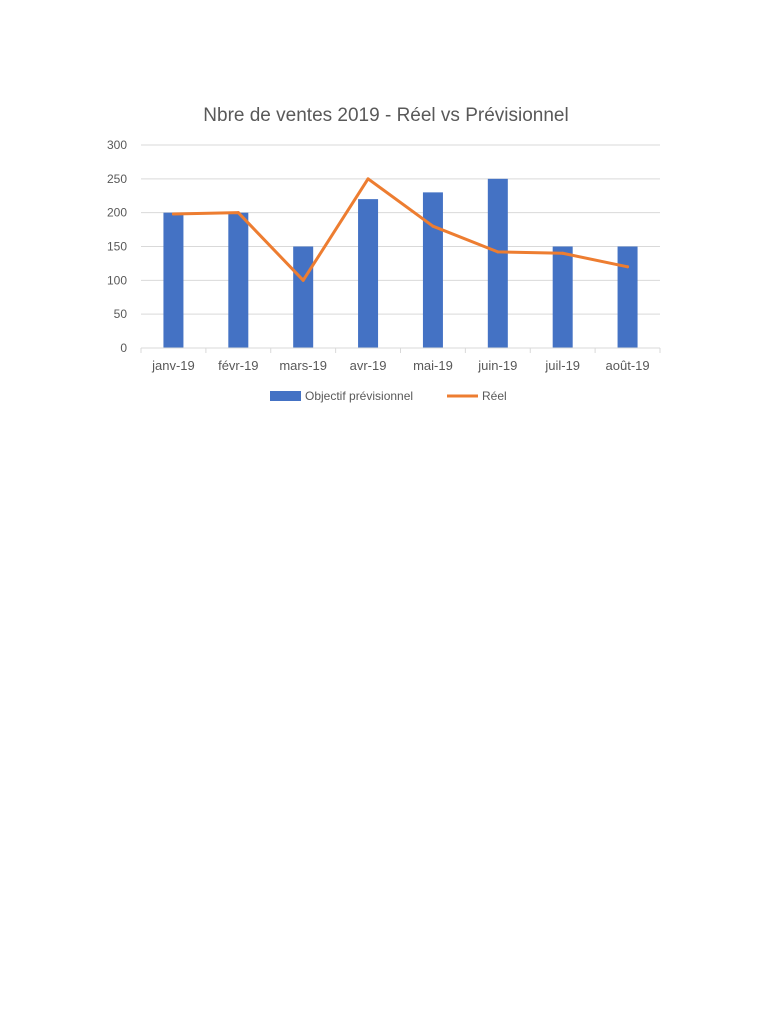  What do you see at coordinates (117, 145) in the screenshot?
I see `y-tick-label: 300` at bounding box center [117, 145].